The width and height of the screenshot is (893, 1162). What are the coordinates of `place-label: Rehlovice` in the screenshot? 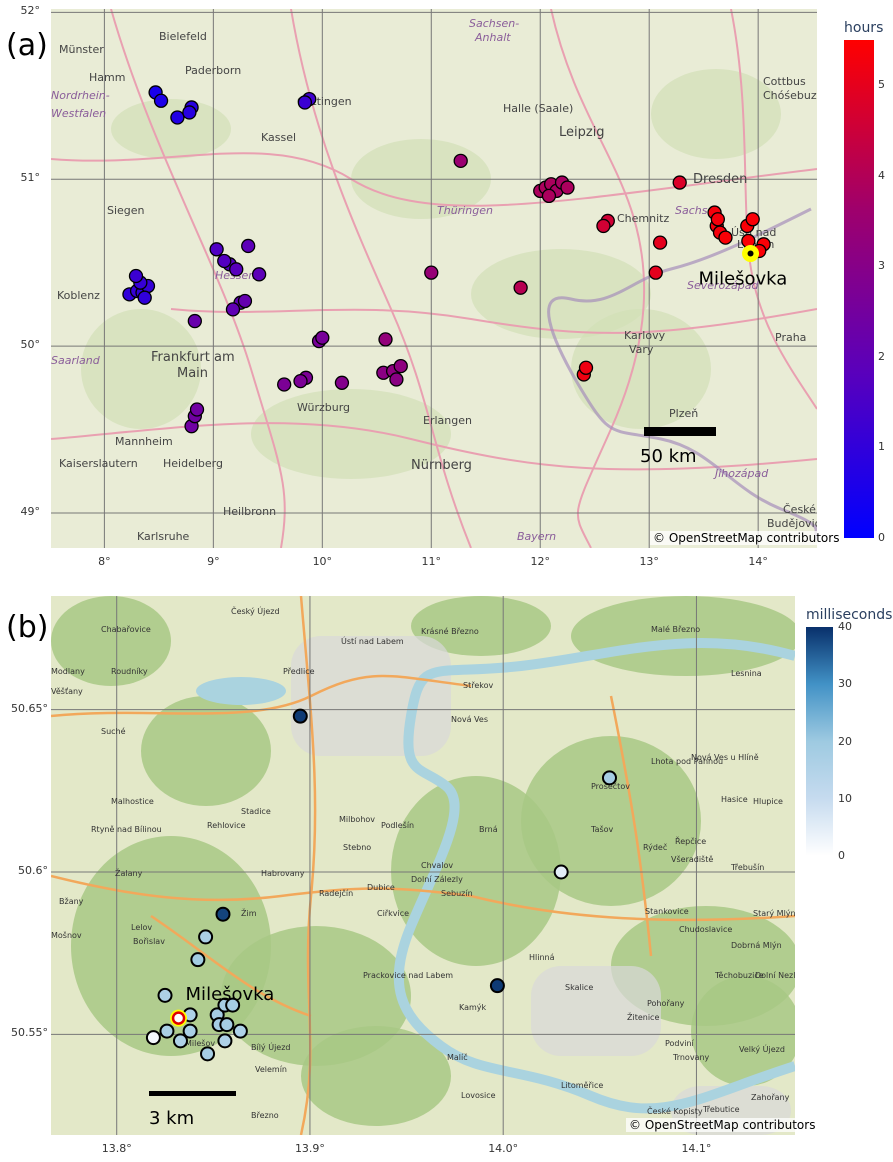 It's located at (226, 825).